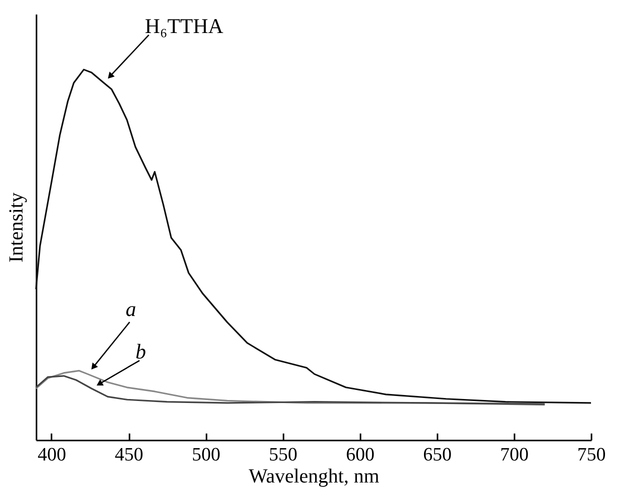 Image resolution: width=625 pixels, height=496 pixels. What do you see at coordinates (141, 352) in the screenshot?
I see `series-label: b` at bounding box center [141, 352].